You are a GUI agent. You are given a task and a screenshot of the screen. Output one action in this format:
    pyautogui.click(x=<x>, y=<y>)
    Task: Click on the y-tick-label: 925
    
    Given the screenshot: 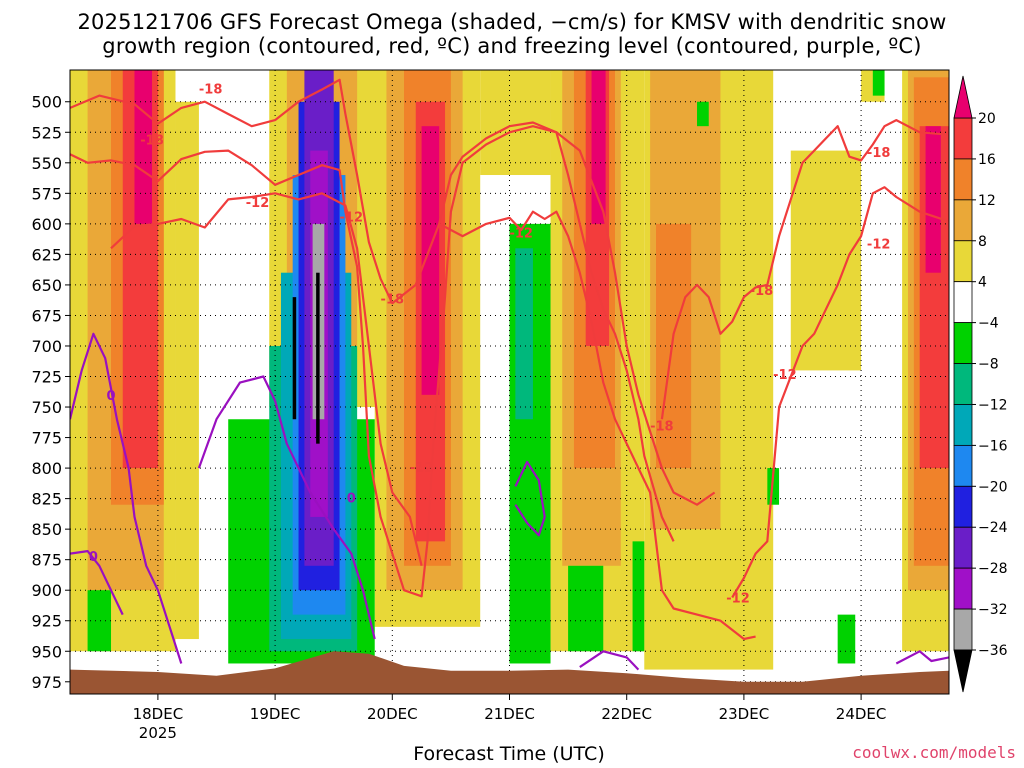 What is the action you would take?
    pyautogui.click(x=46, y=621)
    